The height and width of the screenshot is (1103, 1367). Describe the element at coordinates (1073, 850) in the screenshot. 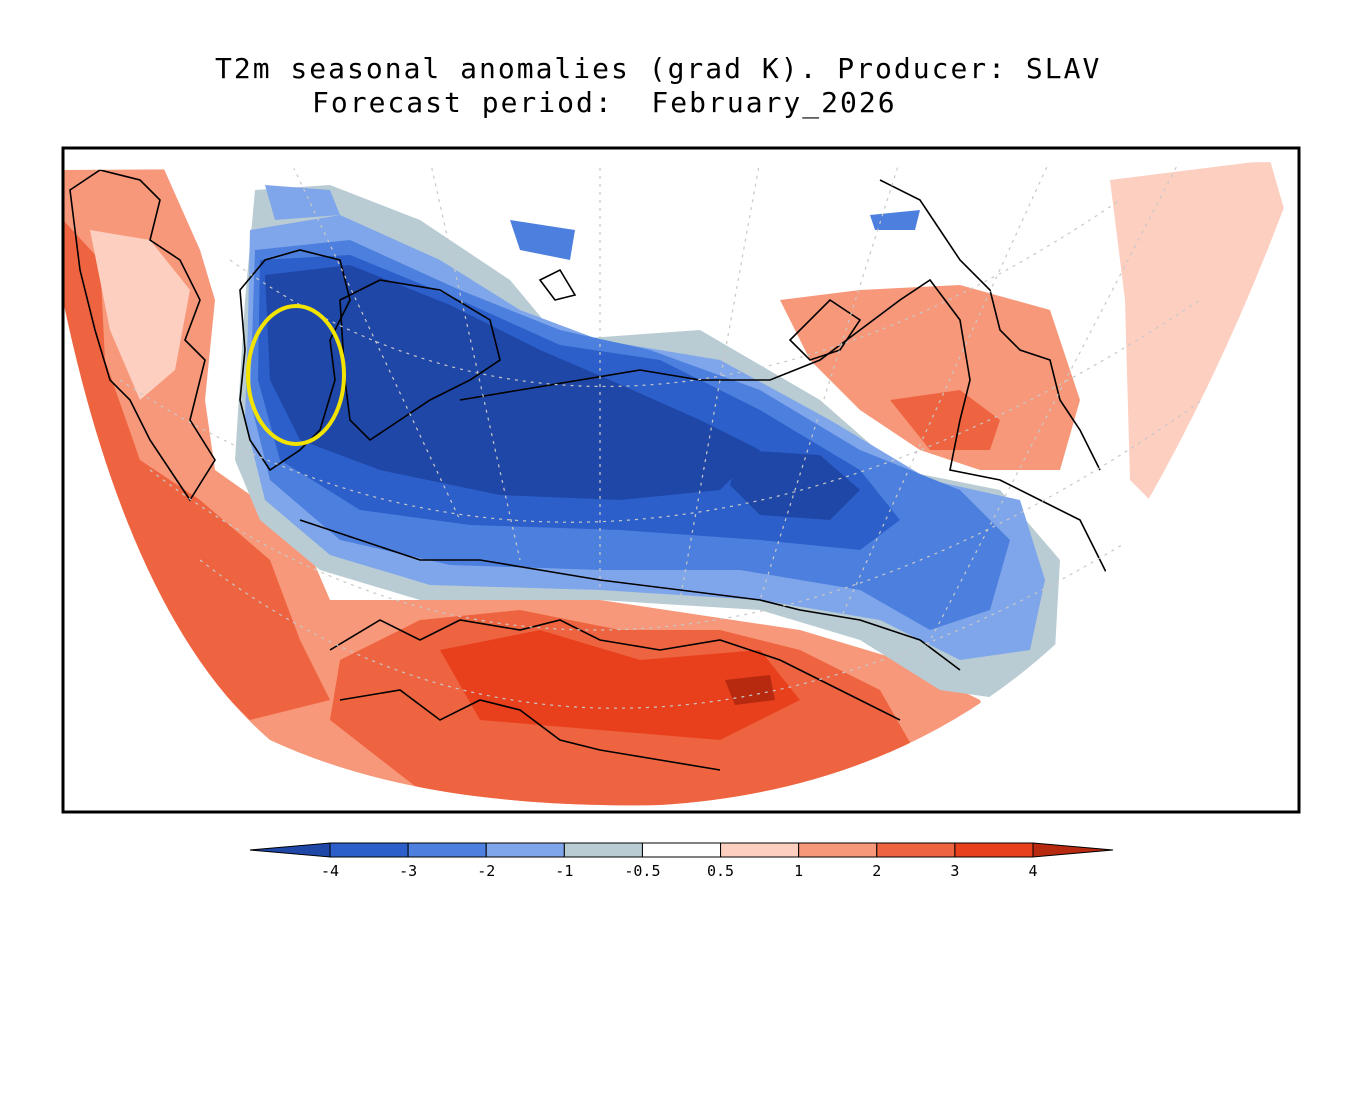

I see `colorbar-right-arrow` at that location.